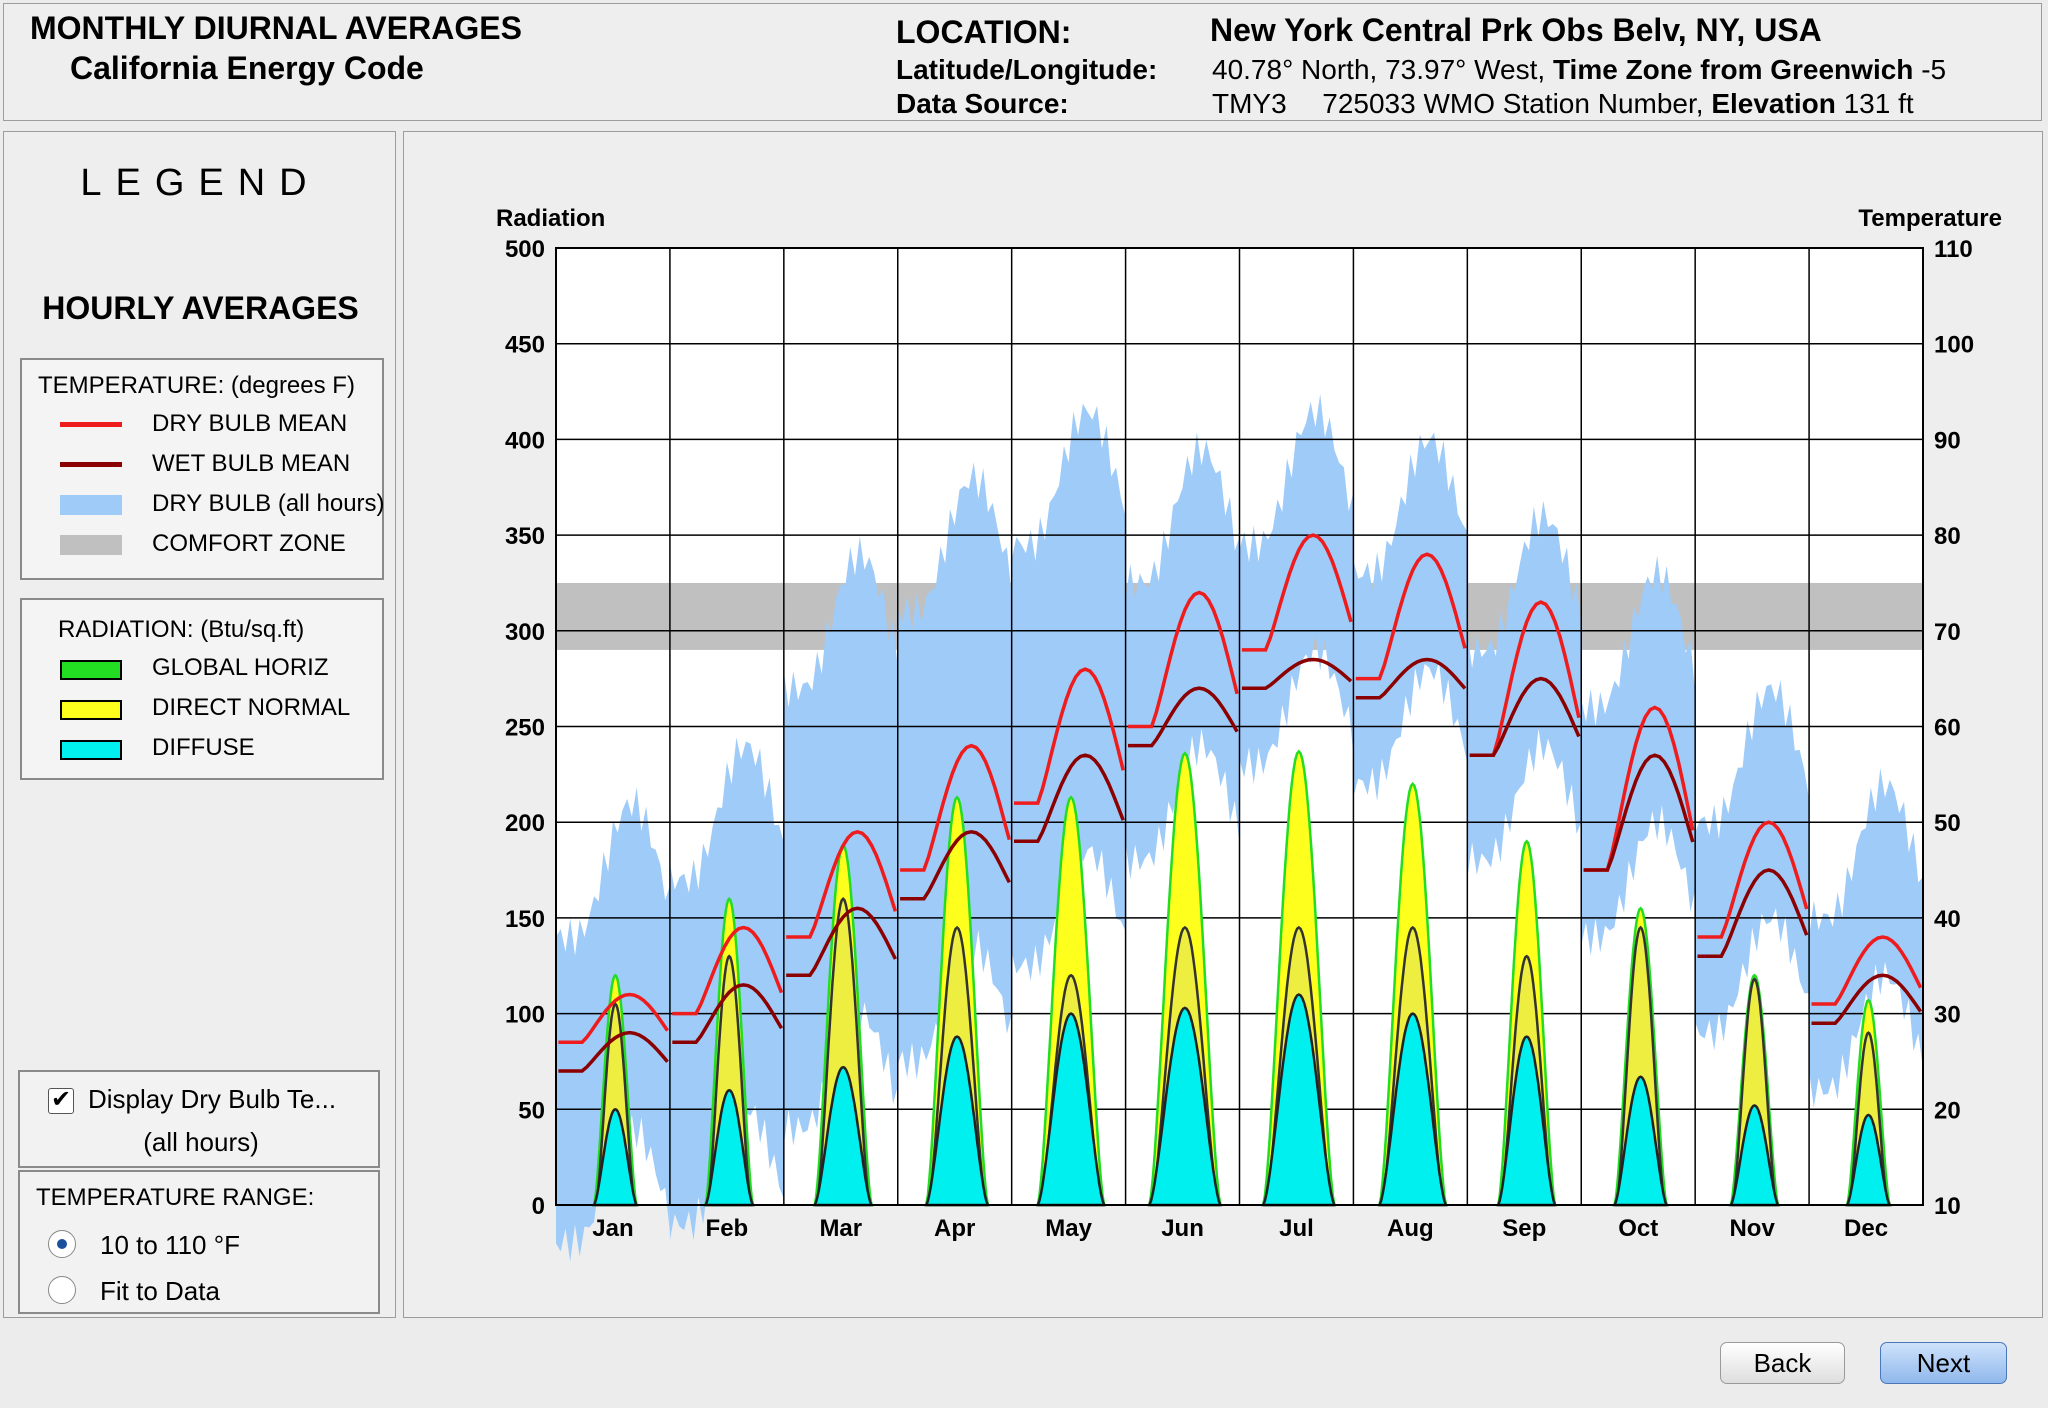 This screenshot has height=1408, width=2048. Describe the element at coordinates (61, 1101) in the screenshot. I see `display-dry-bulb-checkbox: ✔` at that location.